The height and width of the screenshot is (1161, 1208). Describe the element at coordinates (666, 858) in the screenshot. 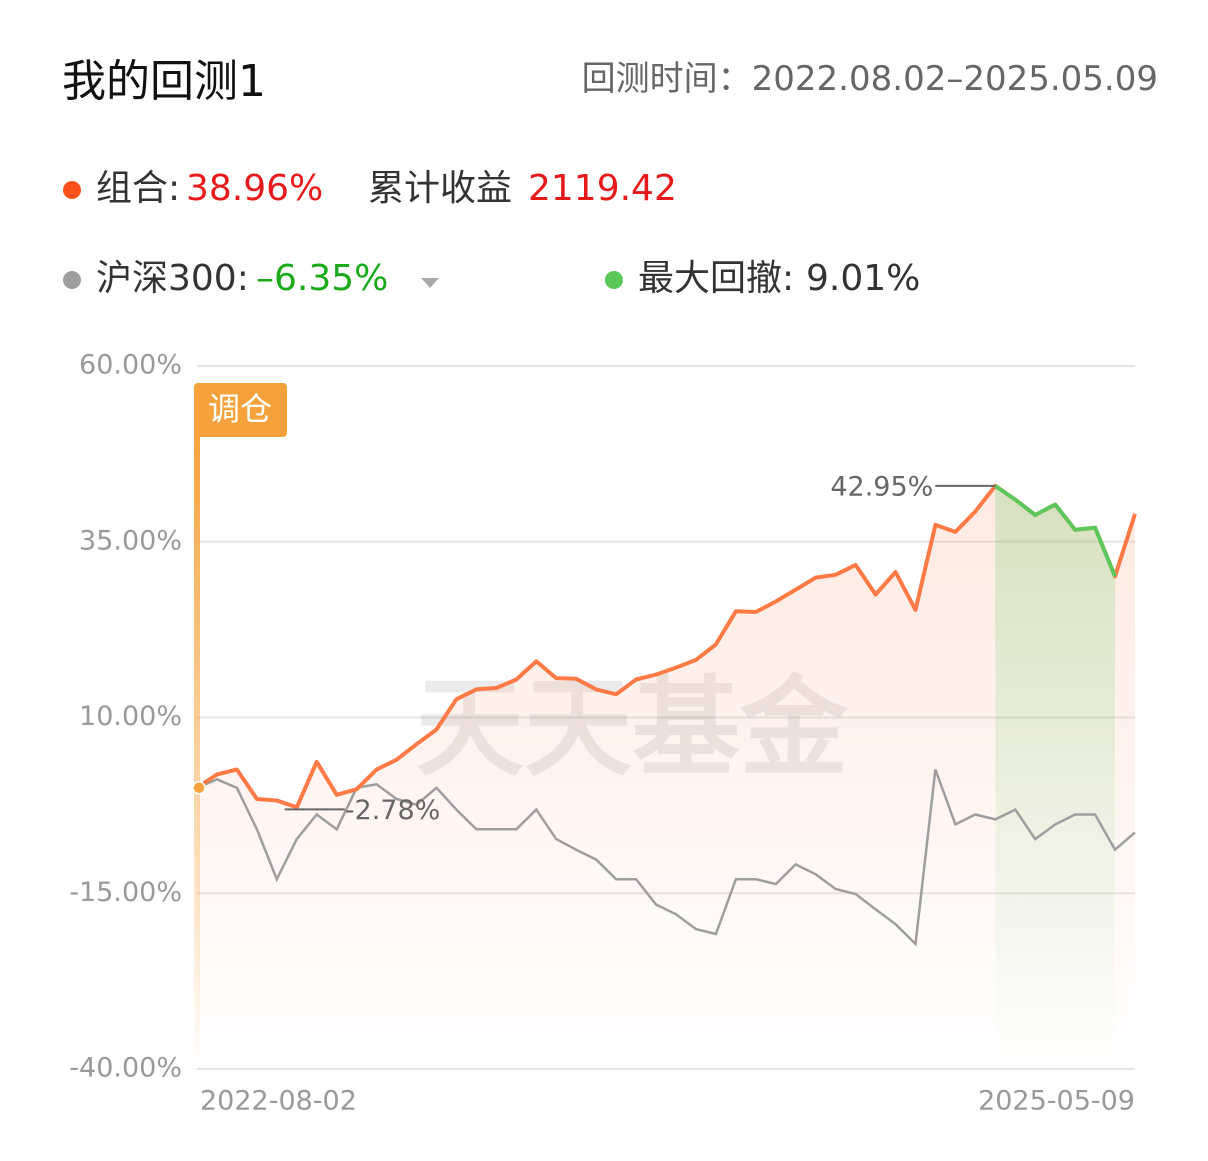

I see `line` at that location.